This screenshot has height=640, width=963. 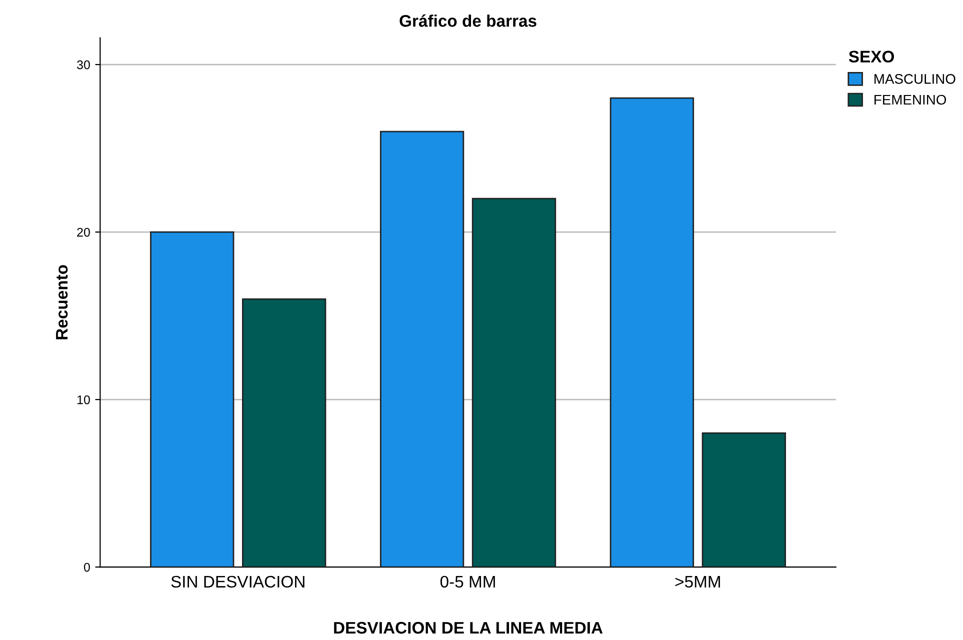 I want to click on x-tick-label: SIN DESVIACION, so click(x=237, y=582).